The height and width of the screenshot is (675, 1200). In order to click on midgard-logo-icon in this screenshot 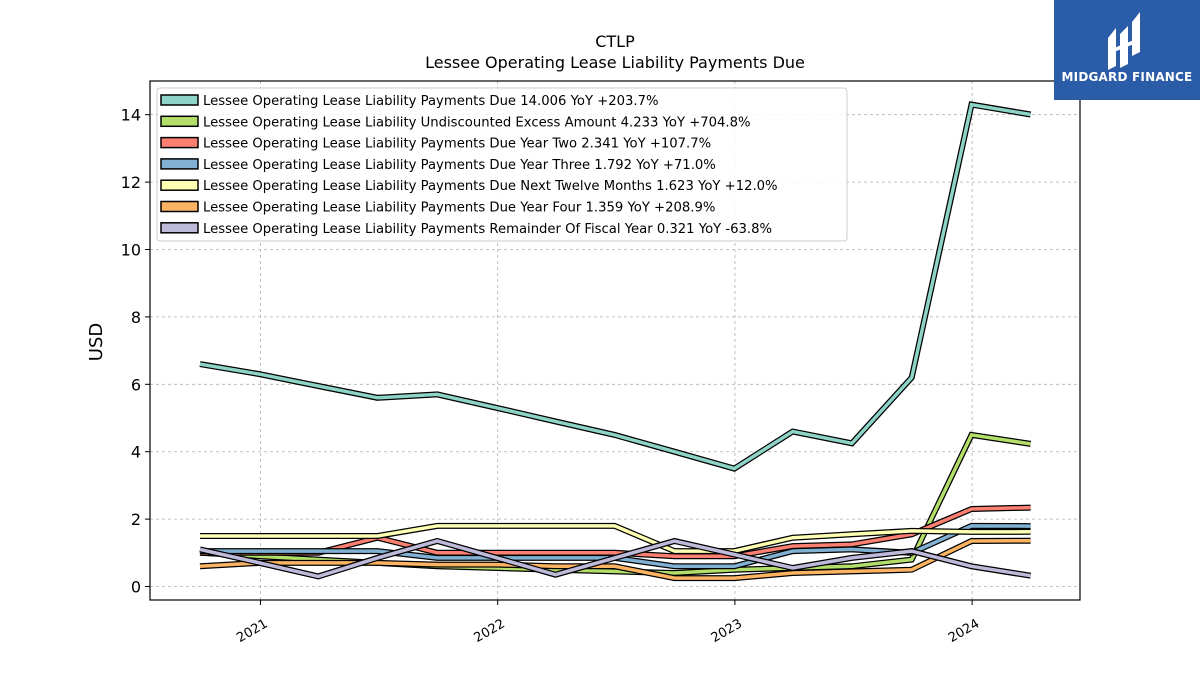, I will do `click(1124, 41)`.